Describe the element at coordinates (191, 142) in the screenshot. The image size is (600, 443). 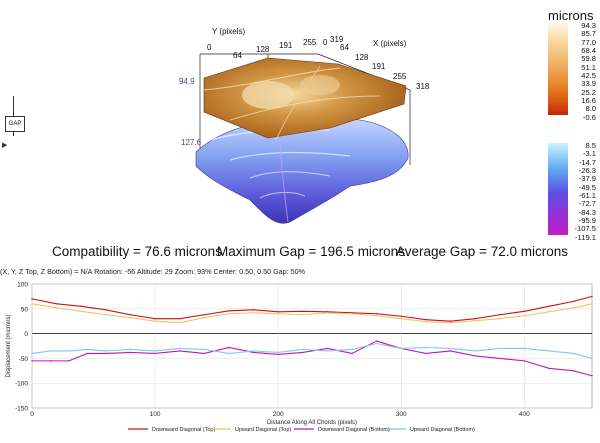
I see `bottom-z-label: 127.6` at that location.